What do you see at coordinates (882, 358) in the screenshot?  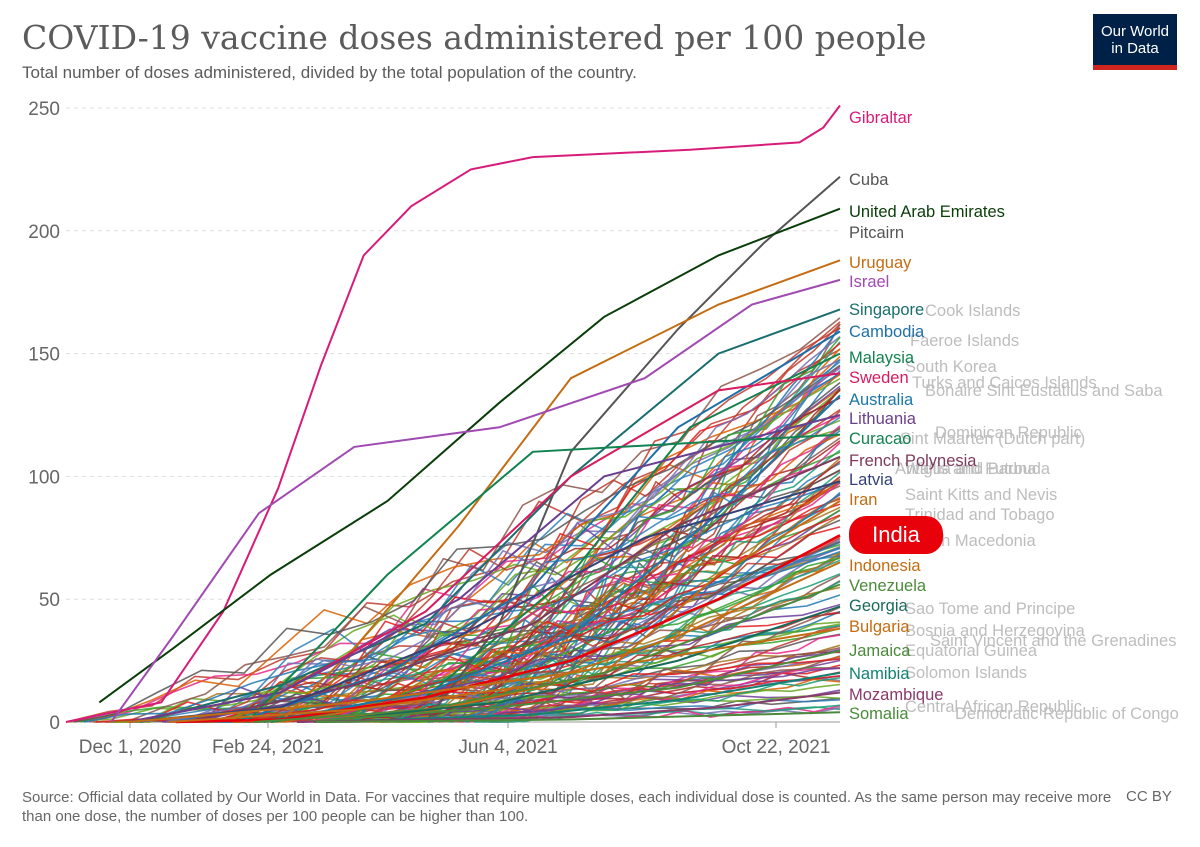 I see `series-label-malaysia: Malaysia` at bounding box center [882, 358].